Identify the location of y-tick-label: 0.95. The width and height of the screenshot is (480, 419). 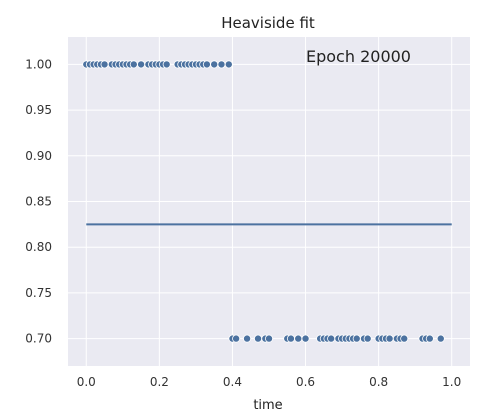
(38, 110).